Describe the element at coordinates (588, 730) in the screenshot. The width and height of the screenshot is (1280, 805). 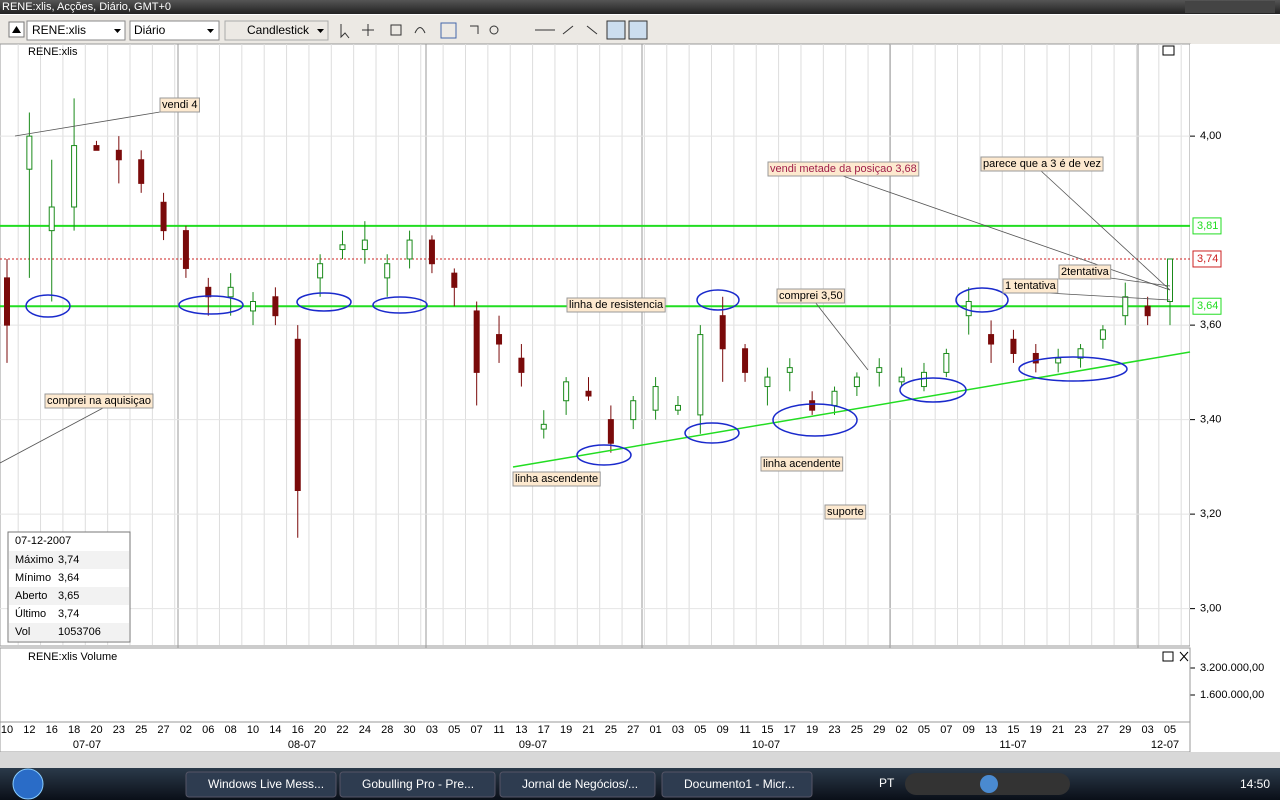
I see `x-tick-label: 21` at that location.